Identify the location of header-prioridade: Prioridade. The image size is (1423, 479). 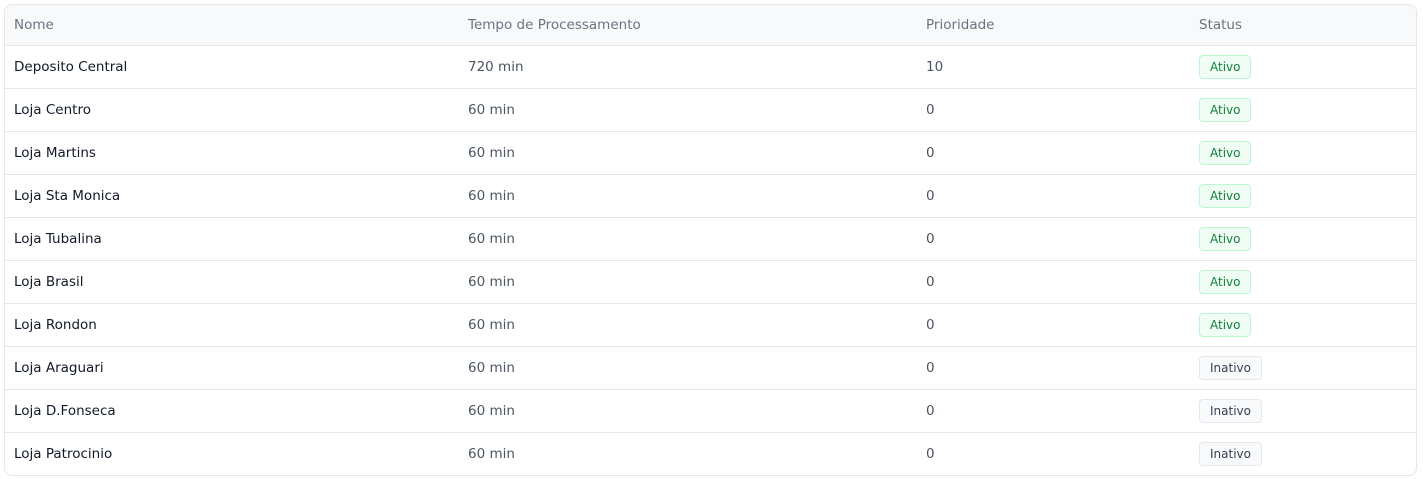
(1053, 25).